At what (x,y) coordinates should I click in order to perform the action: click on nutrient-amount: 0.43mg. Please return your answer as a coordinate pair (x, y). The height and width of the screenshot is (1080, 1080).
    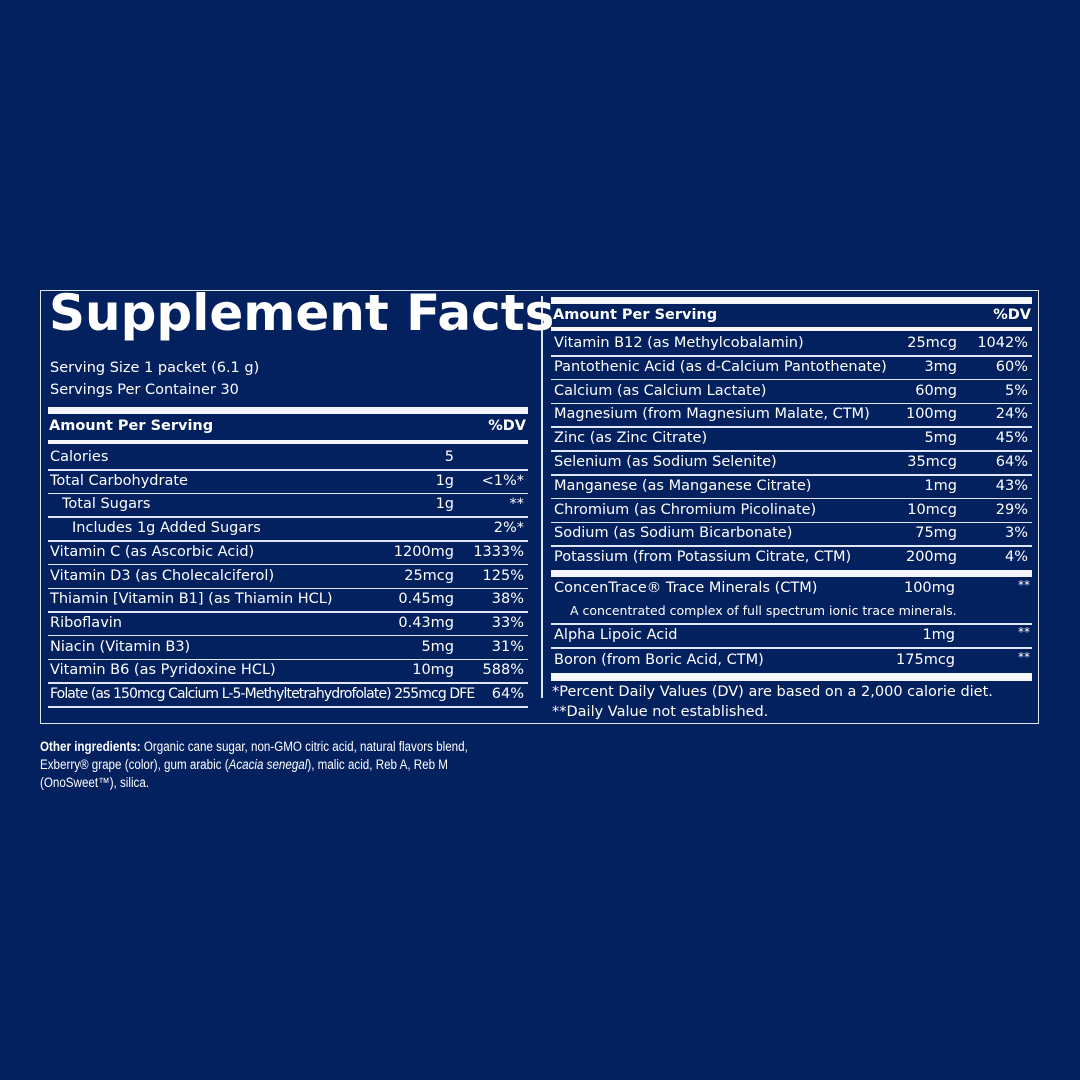
    Looking at the image, I should click on (426, 622).